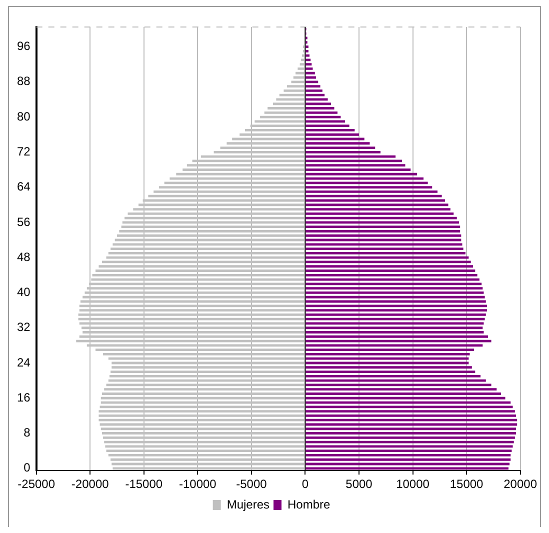 Image resolution: width=549 pixels, height=533 pixels. Describe the element at coordinates (23, 151) in the screenshot. I see `y-tick-label: 72` at that location.